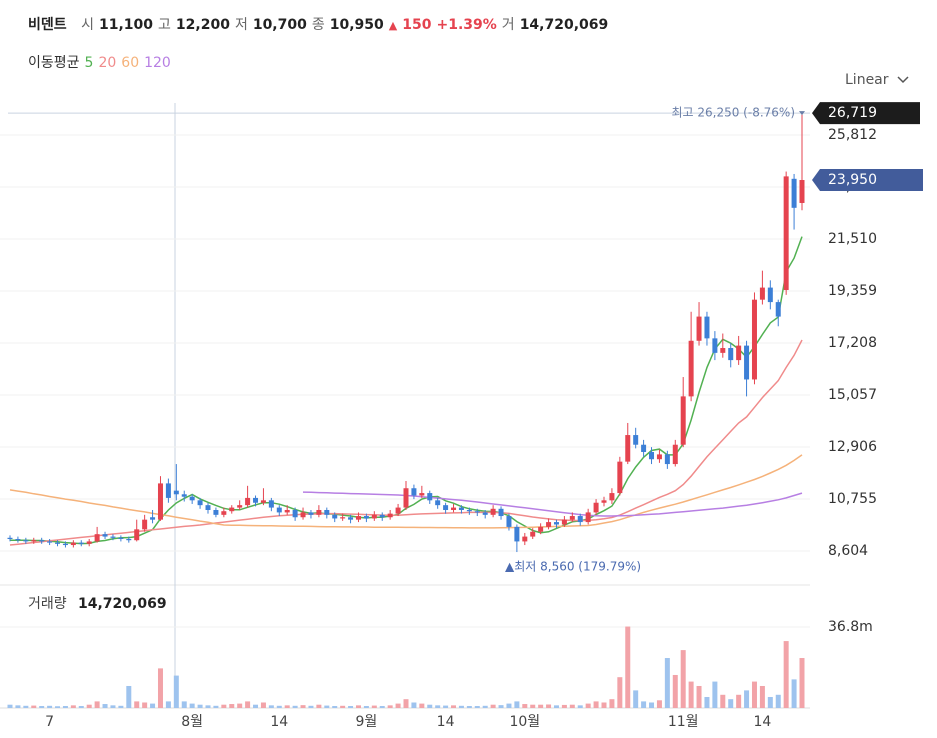 Image resolution: width=937 pixels, height=738 pixels. I want to click on x-tick-label: 8월, so click(192, 722).